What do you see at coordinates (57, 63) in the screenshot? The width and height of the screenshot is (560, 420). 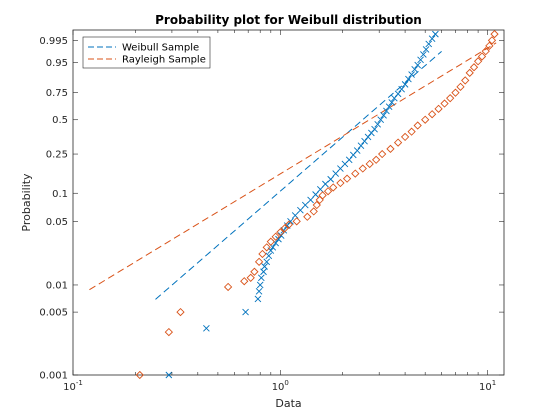 I see `y-tick-label: 0.95` at bounding box center [57, 63].